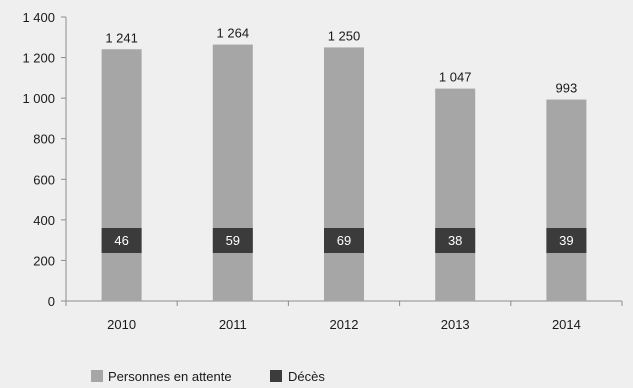 The image size is (633, 388). I want to click on y-axis: 0 200 400 600 800 1 000 1 200 1 400, so click(44, 159).